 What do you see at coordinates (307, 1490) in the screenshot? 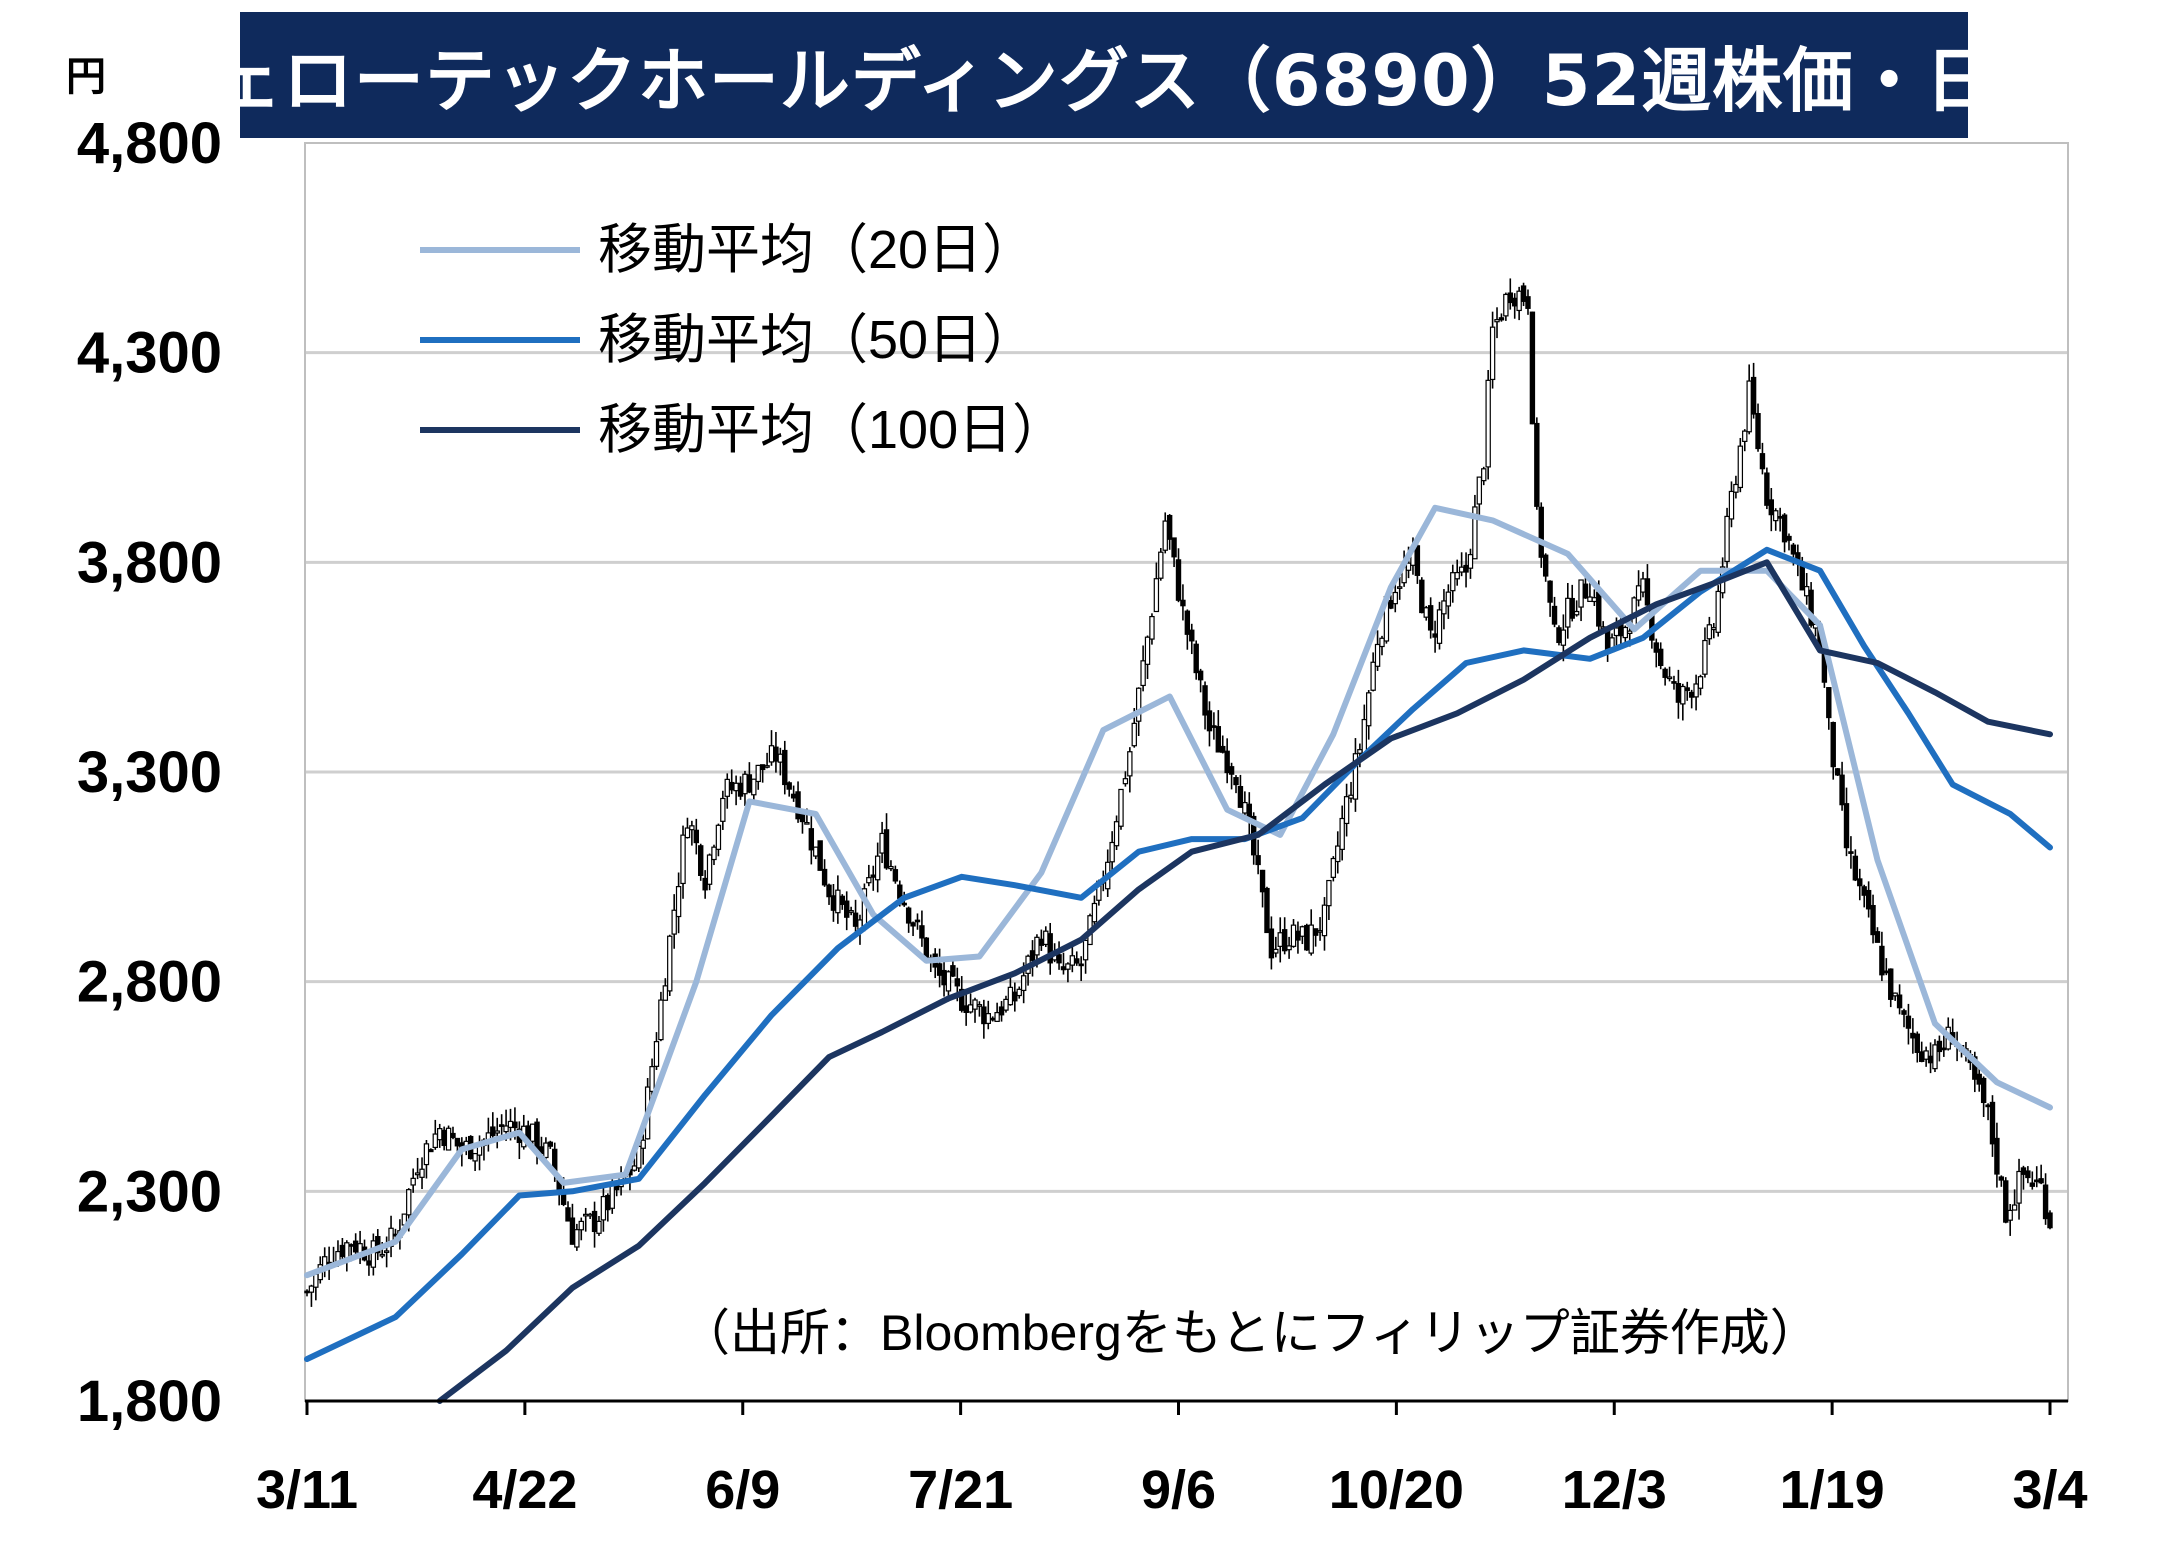
I see `x-tick-label: 3/11` at bounding box center [307, 1490].